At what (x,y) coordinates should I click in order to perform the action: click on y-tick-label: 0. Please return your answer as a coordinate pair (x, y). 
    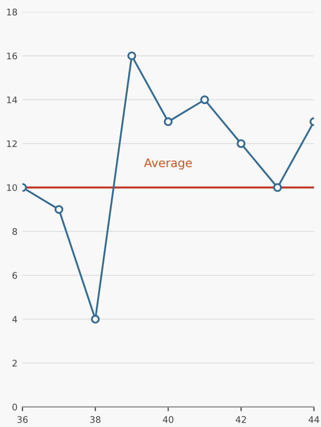
    Looking at the image, I should click on (15, 407).